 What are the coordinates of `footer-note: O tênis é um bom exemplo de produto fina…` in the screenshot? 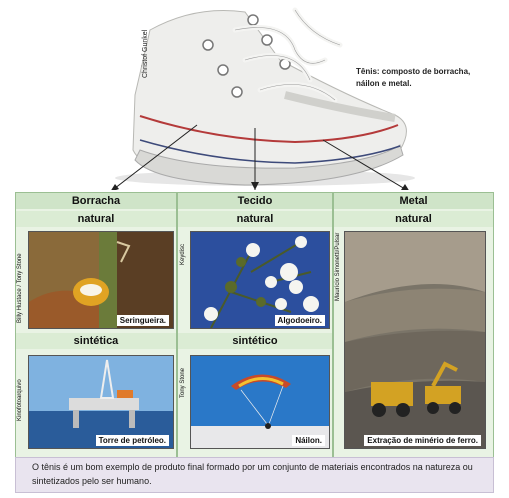 It's located at (254, 475).